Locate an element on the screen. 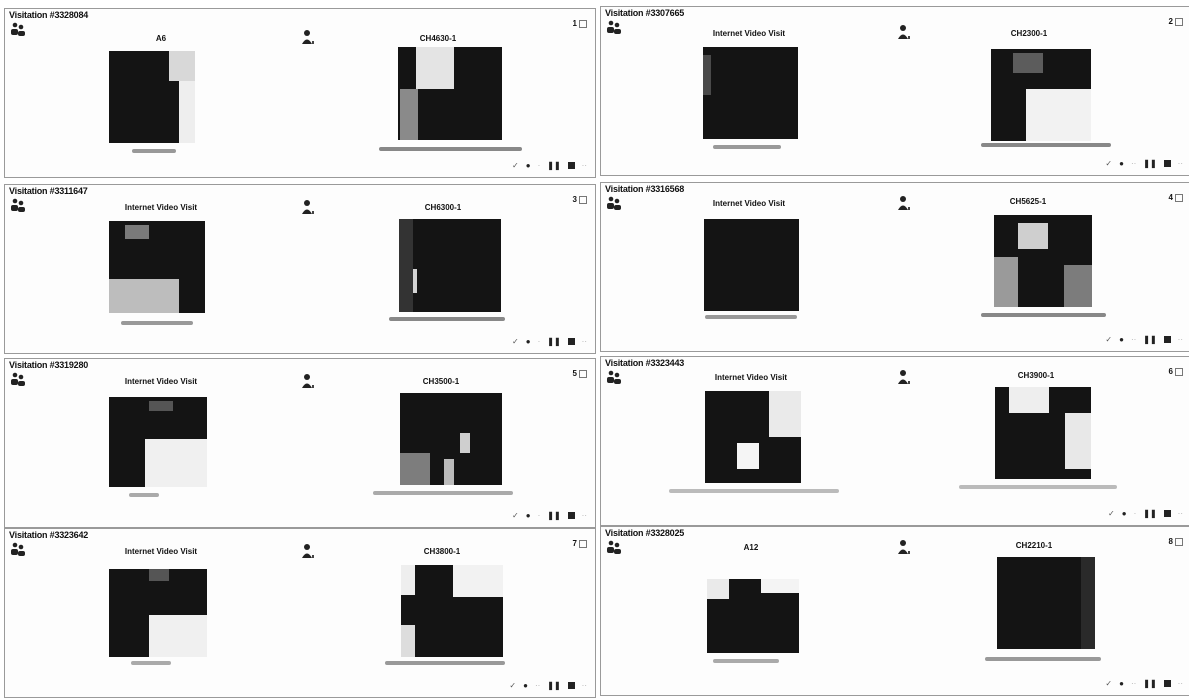  camera-label: CH3800-1 is located at coordinates (442, 551).